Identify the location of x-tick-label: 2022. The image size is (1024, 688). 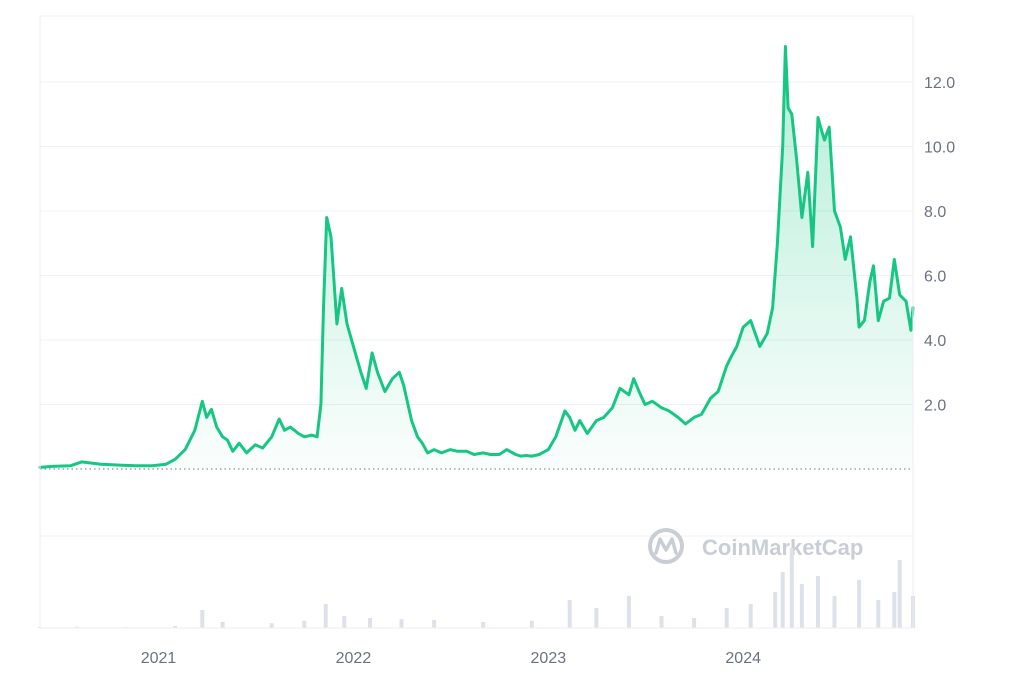
(354, 658).